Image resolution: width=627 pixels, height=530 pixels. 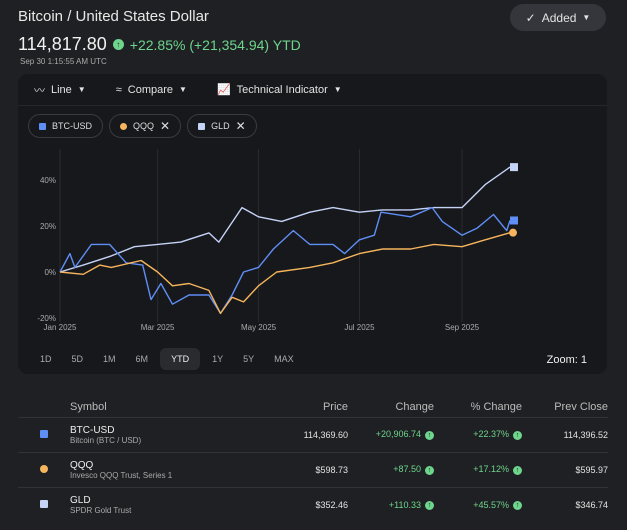 What do you see at coordinates (101, 510) in the screenshot?
I see `symbol-name: SPDR Gold Trust` at bounding box center [101, 510].